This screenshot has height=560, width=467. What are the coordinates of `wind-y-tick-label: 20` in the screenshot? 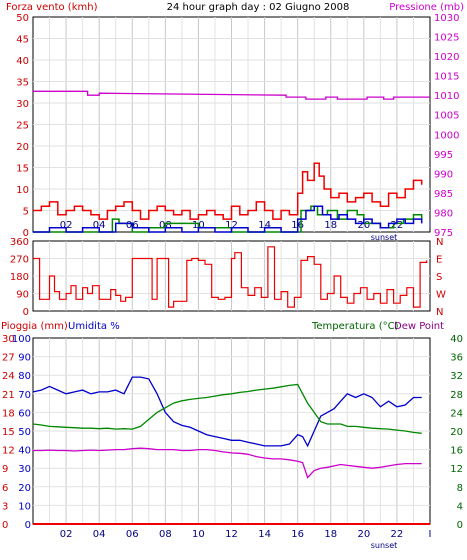 It's located at (22, 147).